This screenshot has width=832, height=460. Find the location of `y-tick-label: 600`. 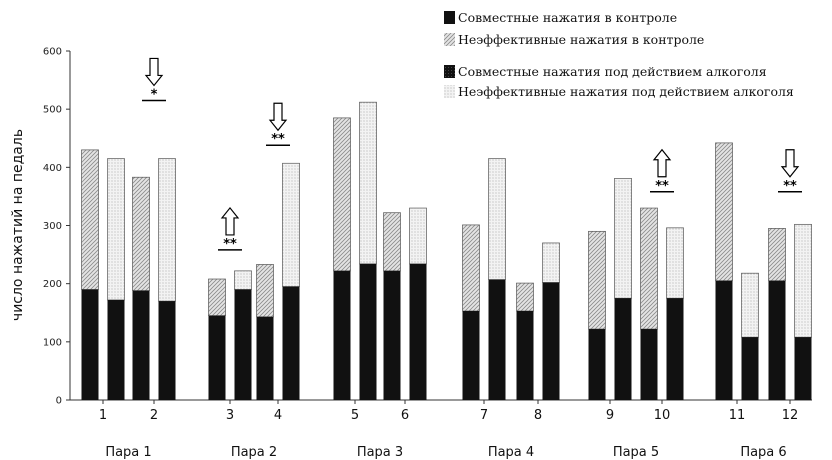

y-tick-label: 600 is located at coordinates (52, 52).